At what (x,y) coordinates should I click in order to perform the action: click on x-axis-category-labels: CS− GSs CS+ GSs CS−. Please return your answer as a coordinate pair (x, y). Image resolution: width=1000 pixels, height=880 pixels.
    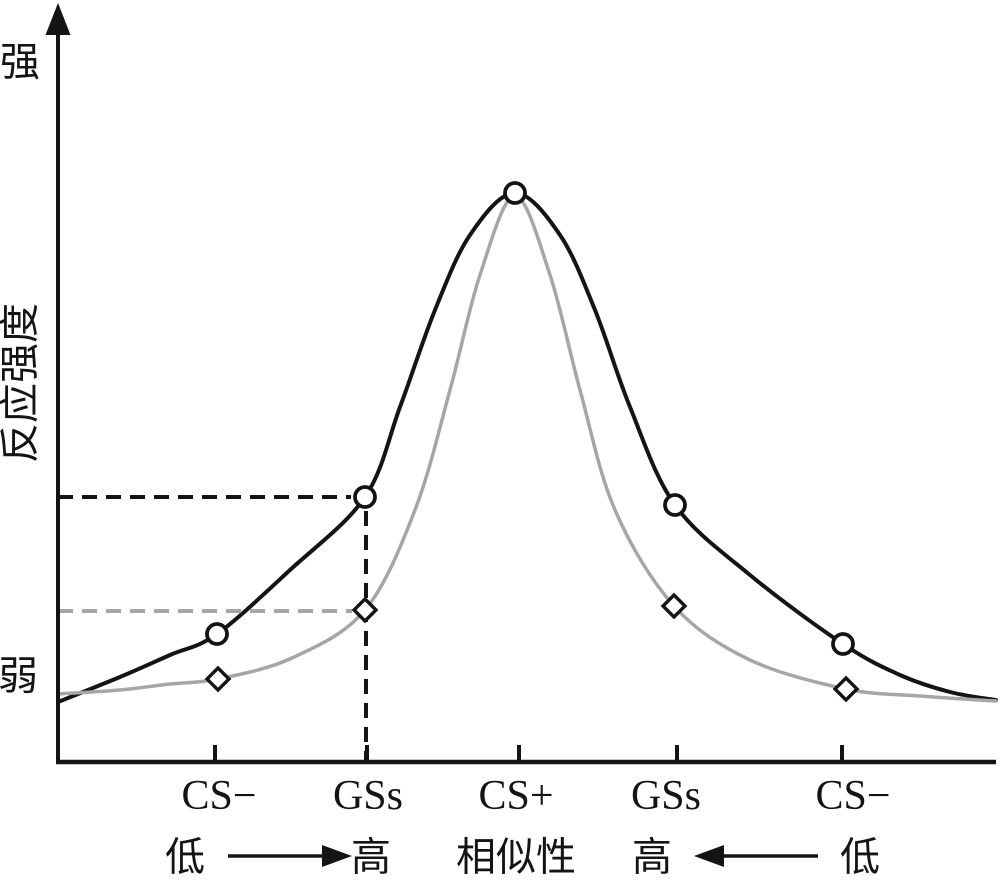
    Looking at the image, I should click on (535, 796).